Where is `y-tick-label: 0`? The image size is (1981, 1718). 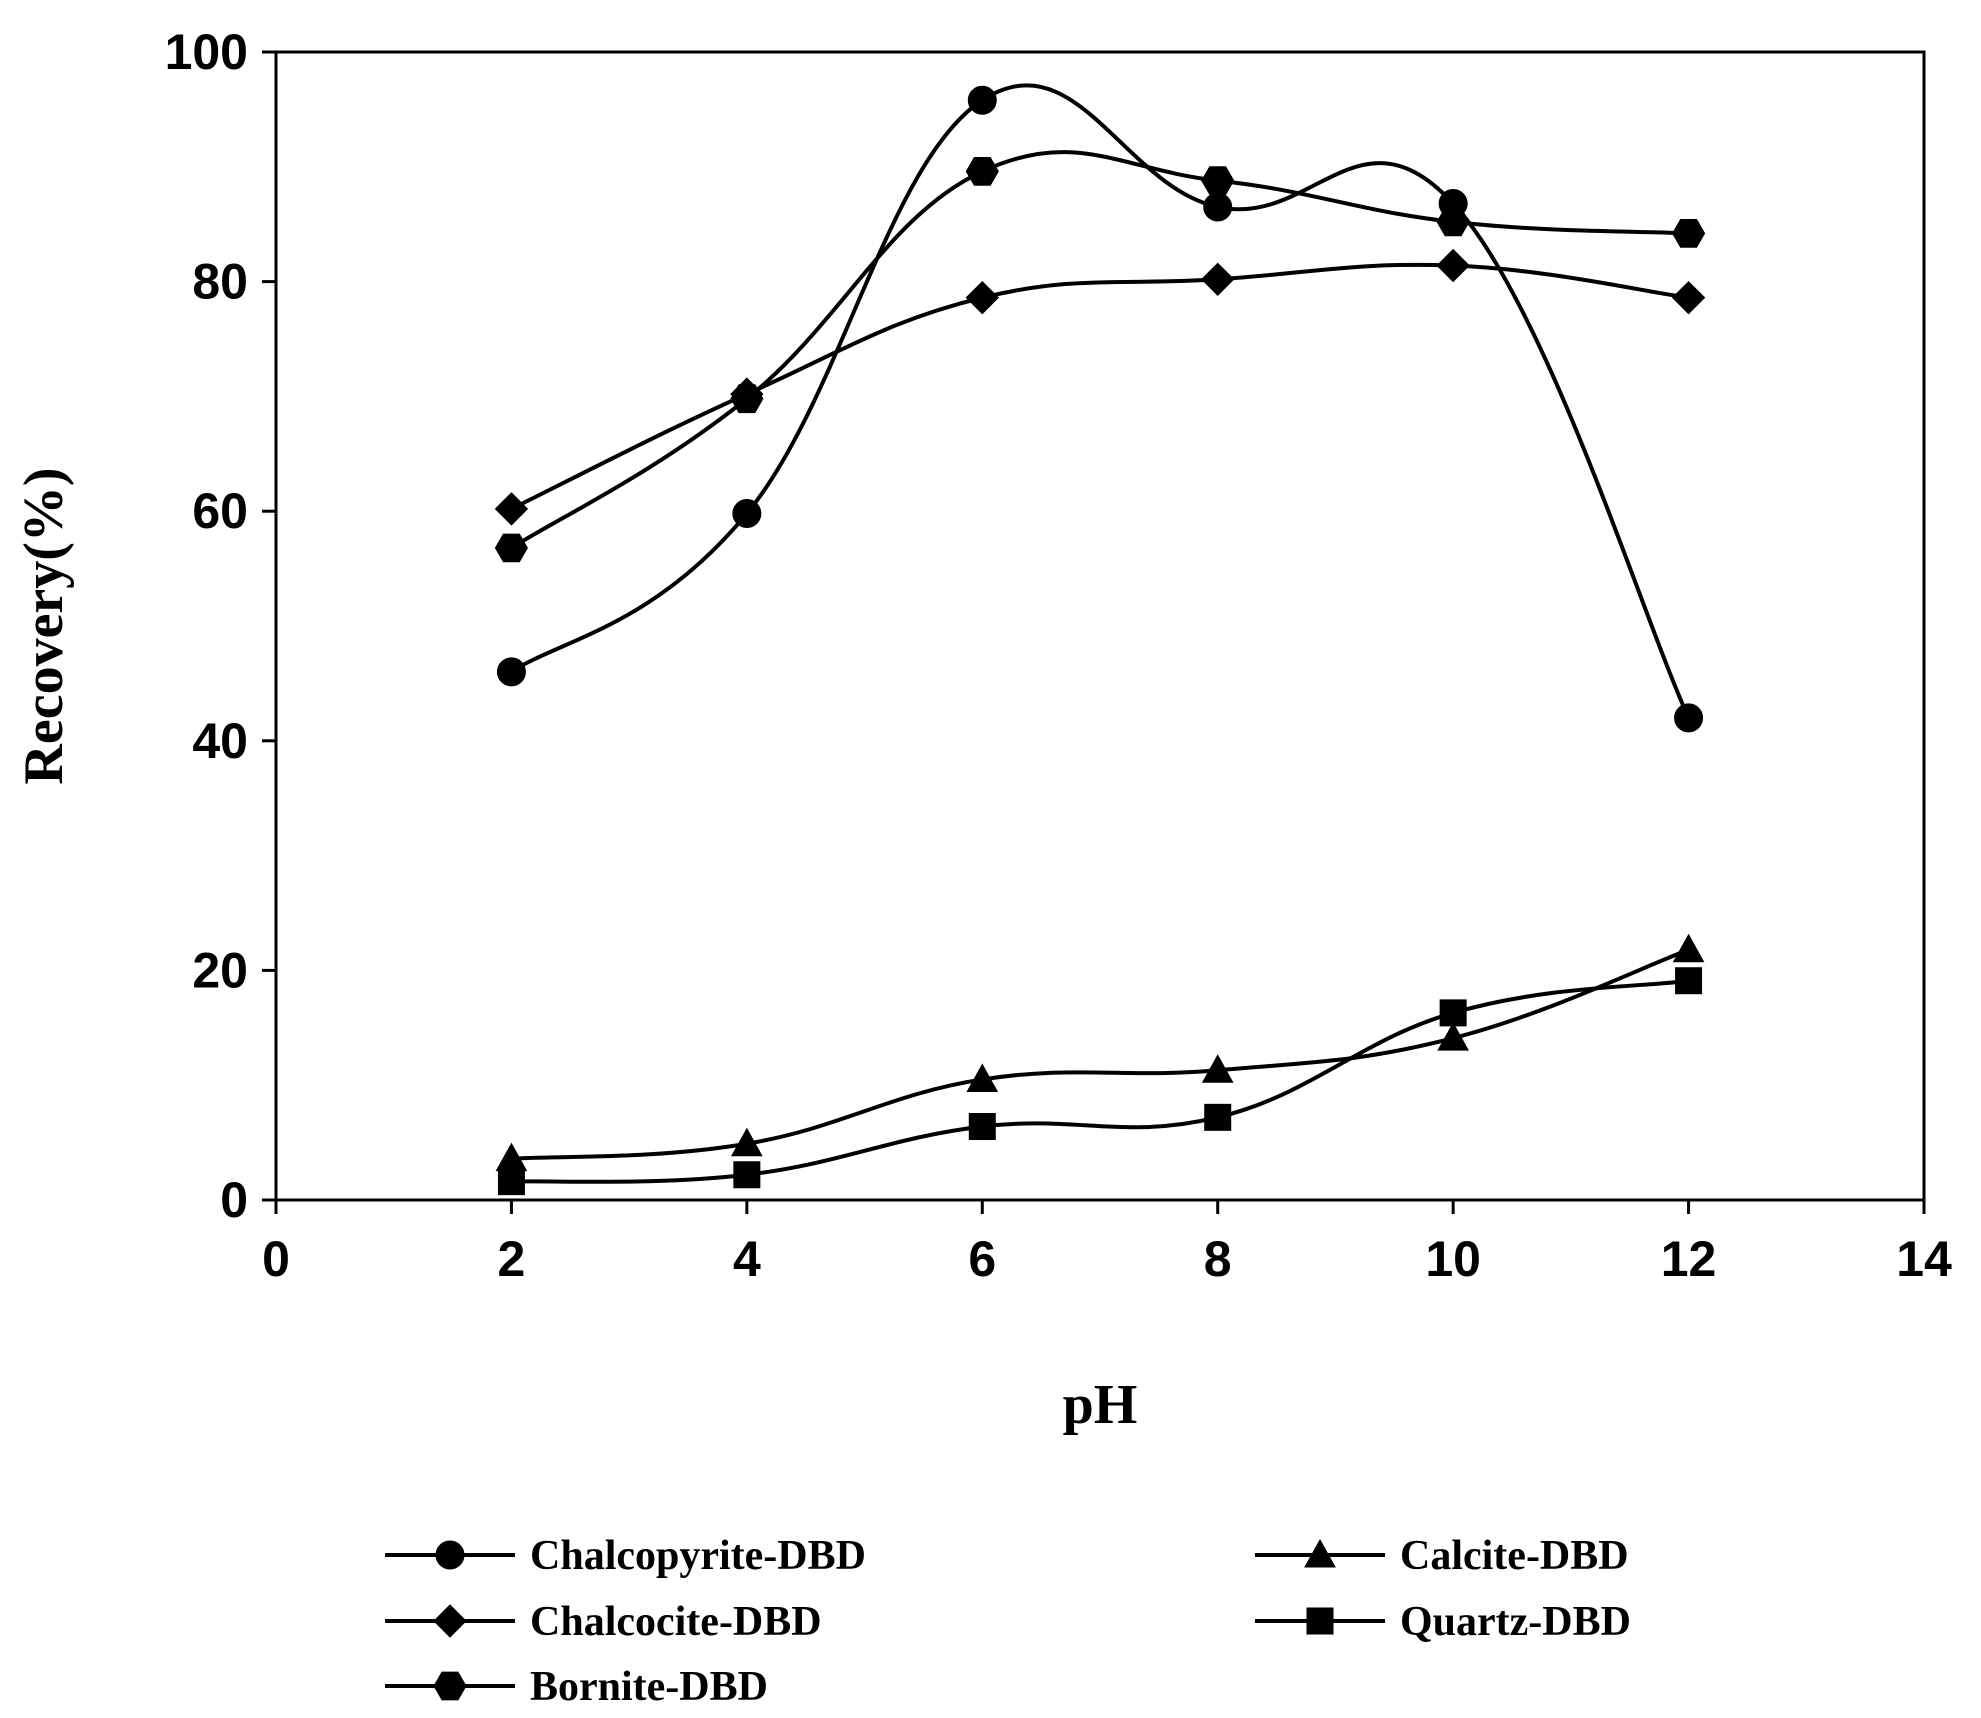 y-tick-label: 0 is located at coordinates (234, 1200).